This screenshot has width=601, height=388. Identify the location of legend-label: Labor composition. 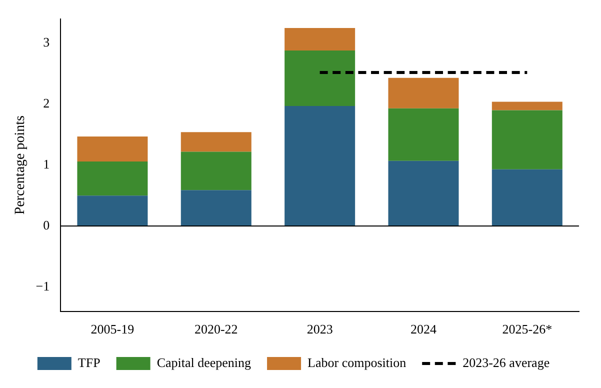
(357, 362).